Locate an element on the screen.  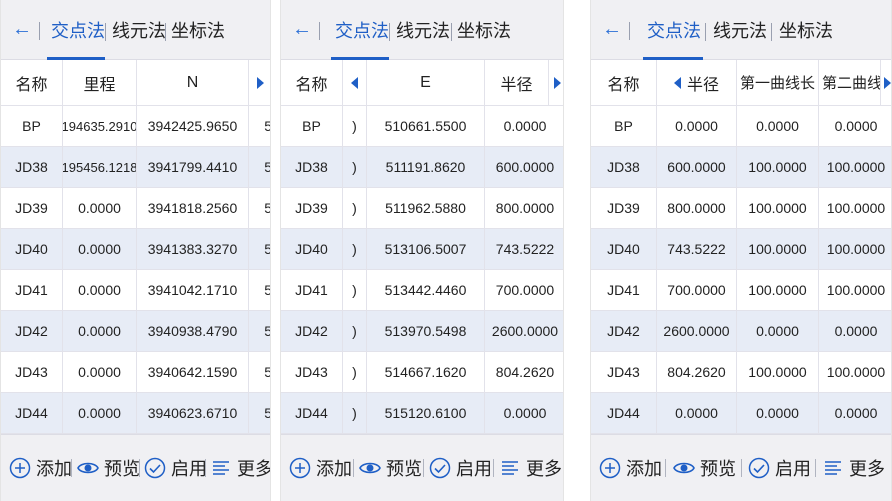
table-row: JD40 0.0000 3941383.3270 5 is located at coordinates (135, 249).